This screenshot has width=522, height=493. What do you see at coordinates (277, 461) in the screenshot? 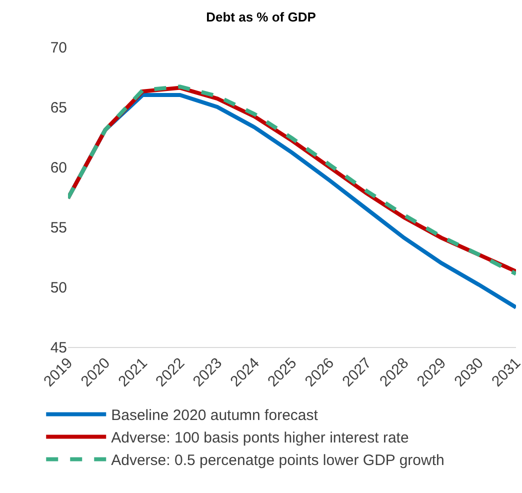
I see `legend-label: Adverse: 0.5 percenatge points lower GDP growth` at bounding box center [277, 461].